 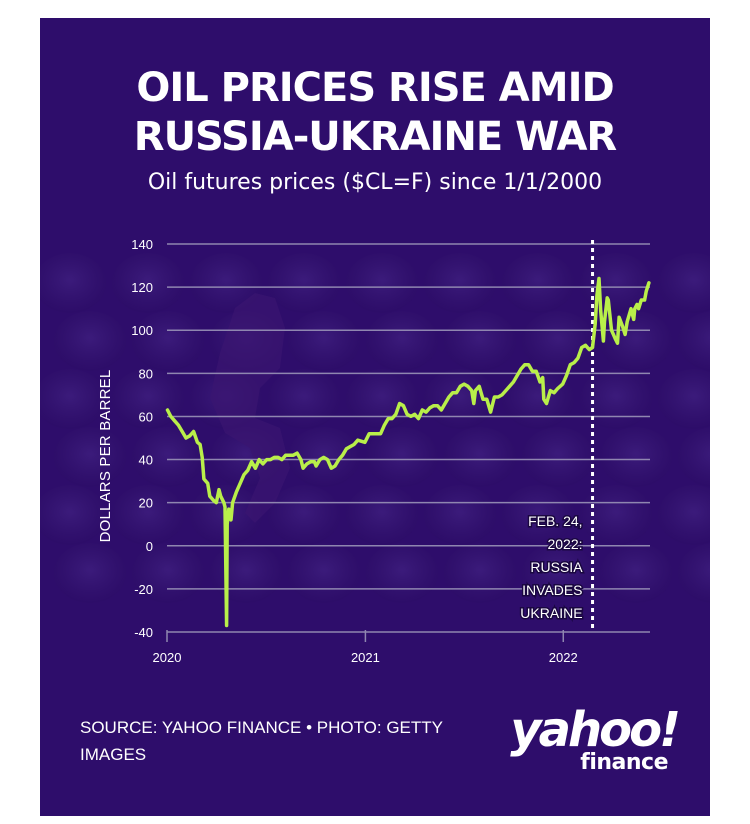 I want to click on y-tick-label: 0, so click(x=149, y=546).